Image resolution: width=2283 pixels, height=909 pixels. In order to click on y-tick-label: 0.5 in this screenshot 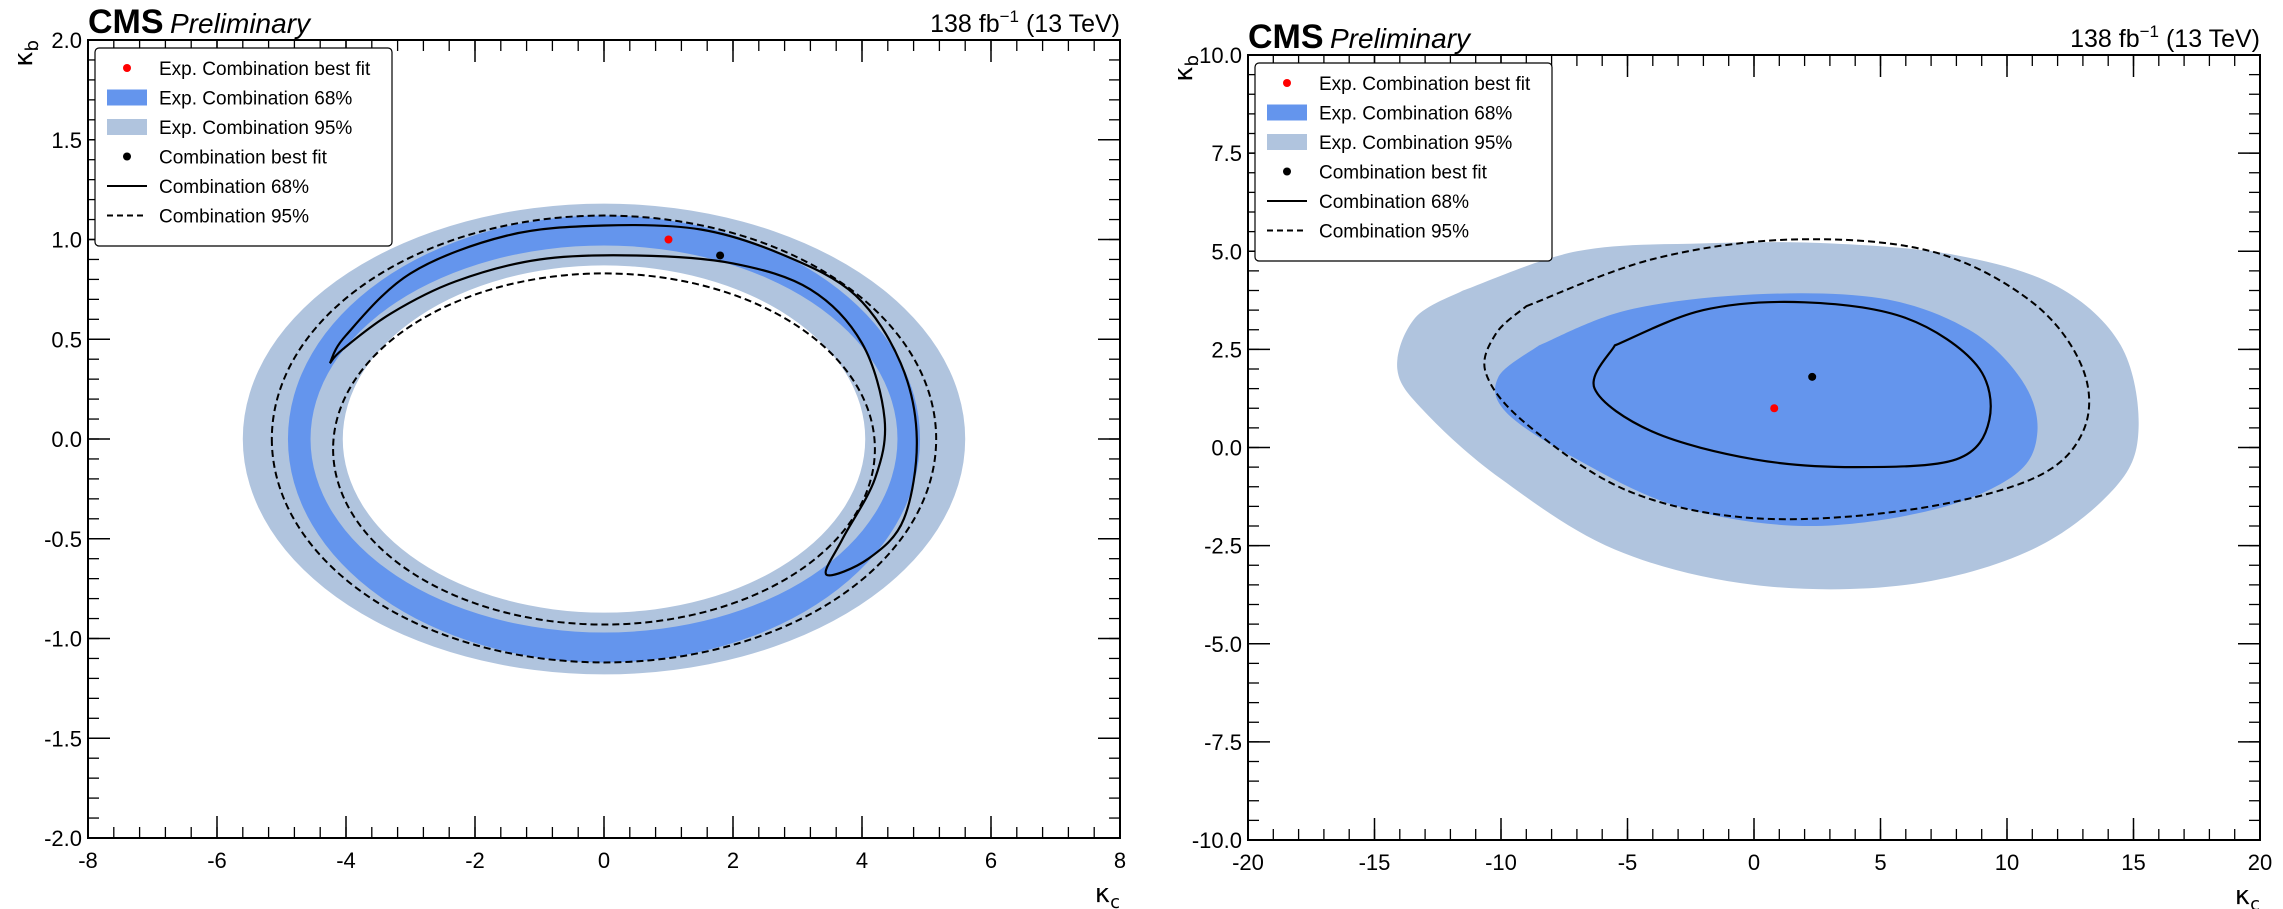, I will do `click(66, 339)`.